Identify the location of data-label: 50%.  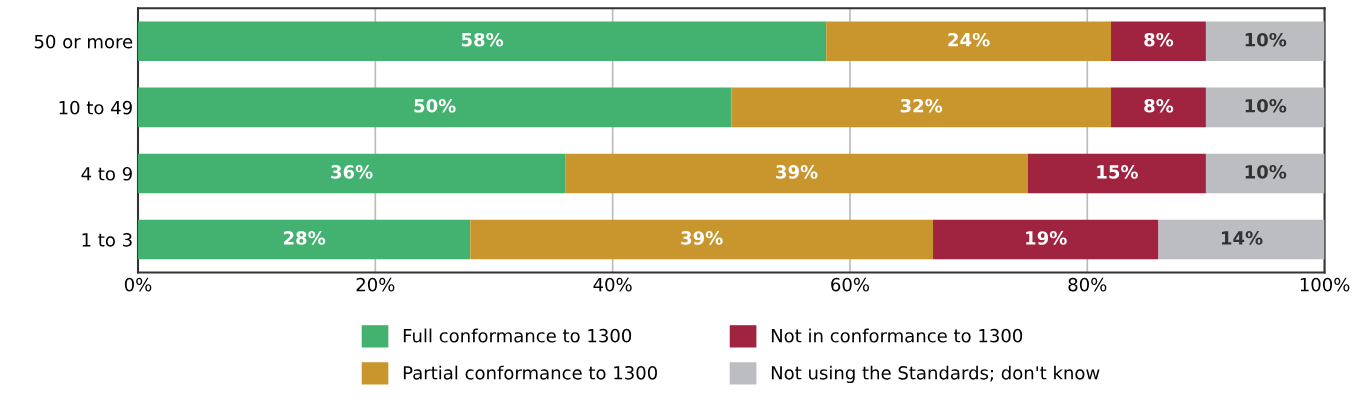
(435, 105).